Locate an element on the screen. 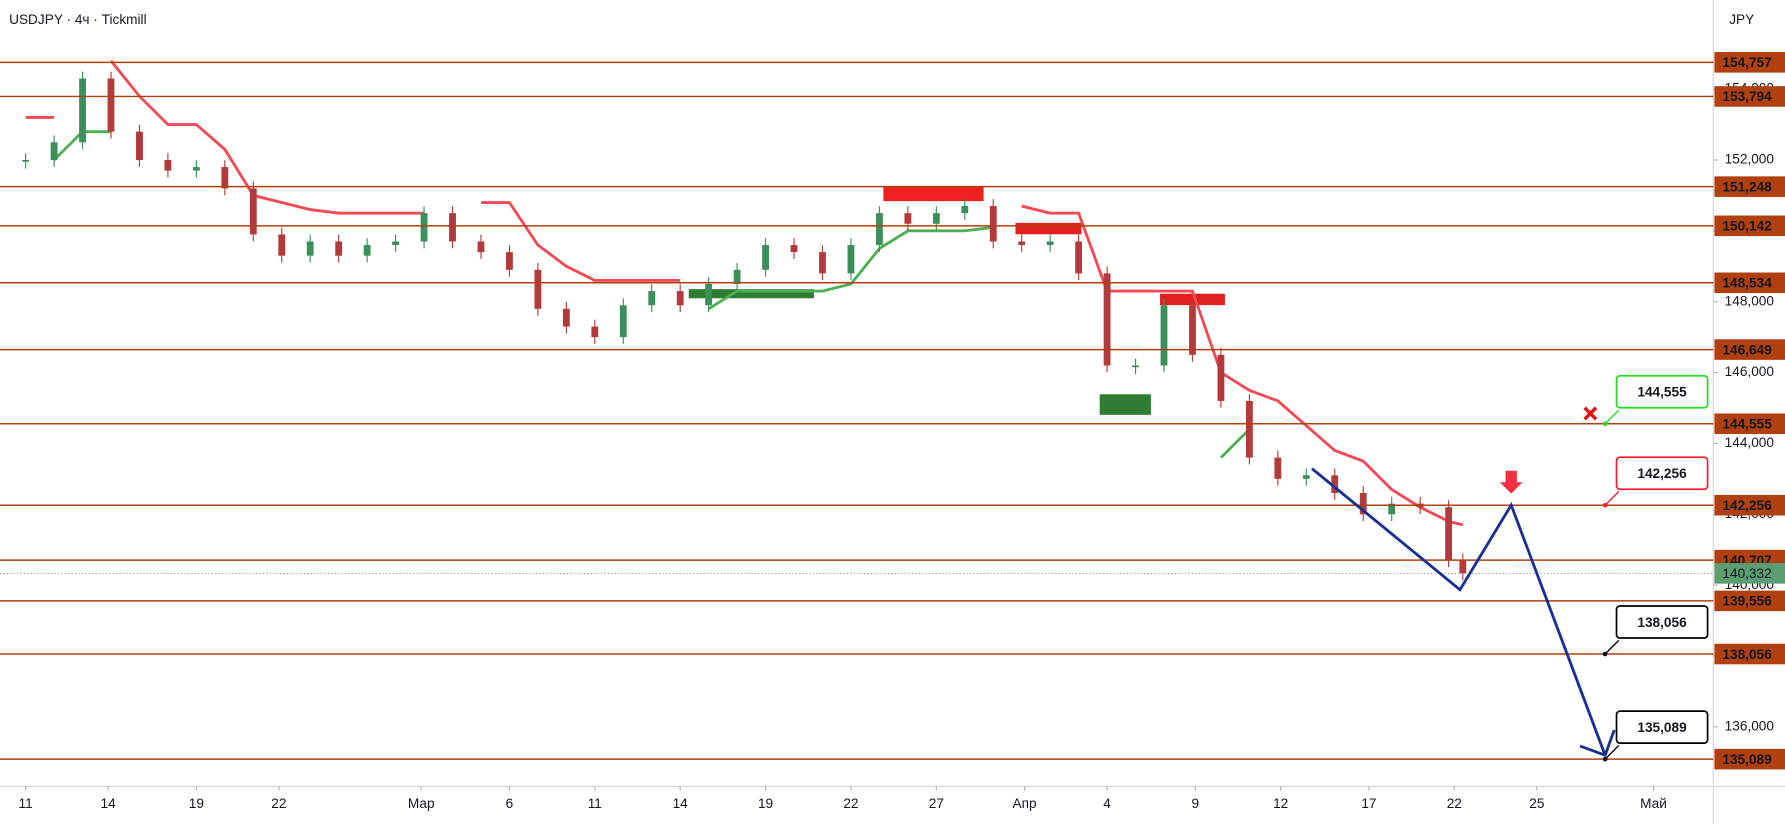 This screenshot has width=1785, height=824. target-label: 135,089 is located at coordinates (1662, 727).